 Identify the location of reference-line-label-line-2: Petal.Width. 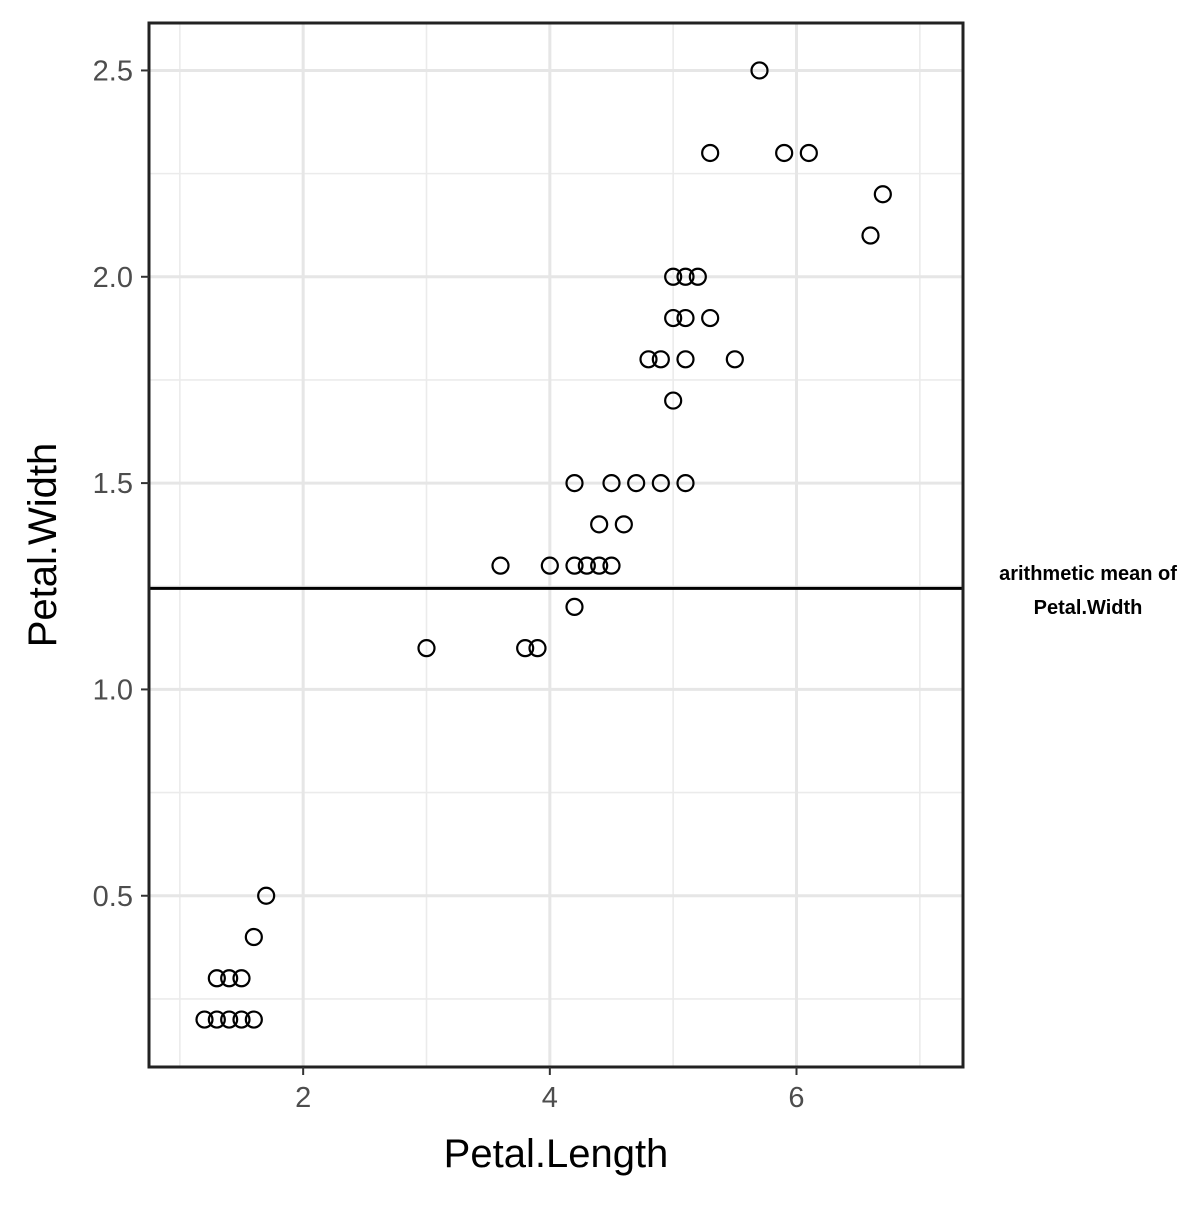
(1088, 608).